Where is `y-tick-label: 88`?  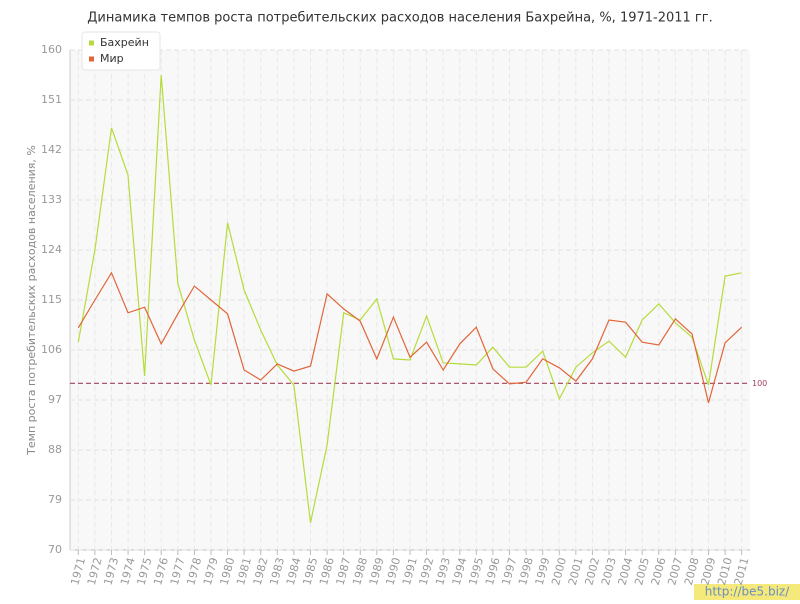
y-tick-label: 88 is located at coordinates (55, 449).